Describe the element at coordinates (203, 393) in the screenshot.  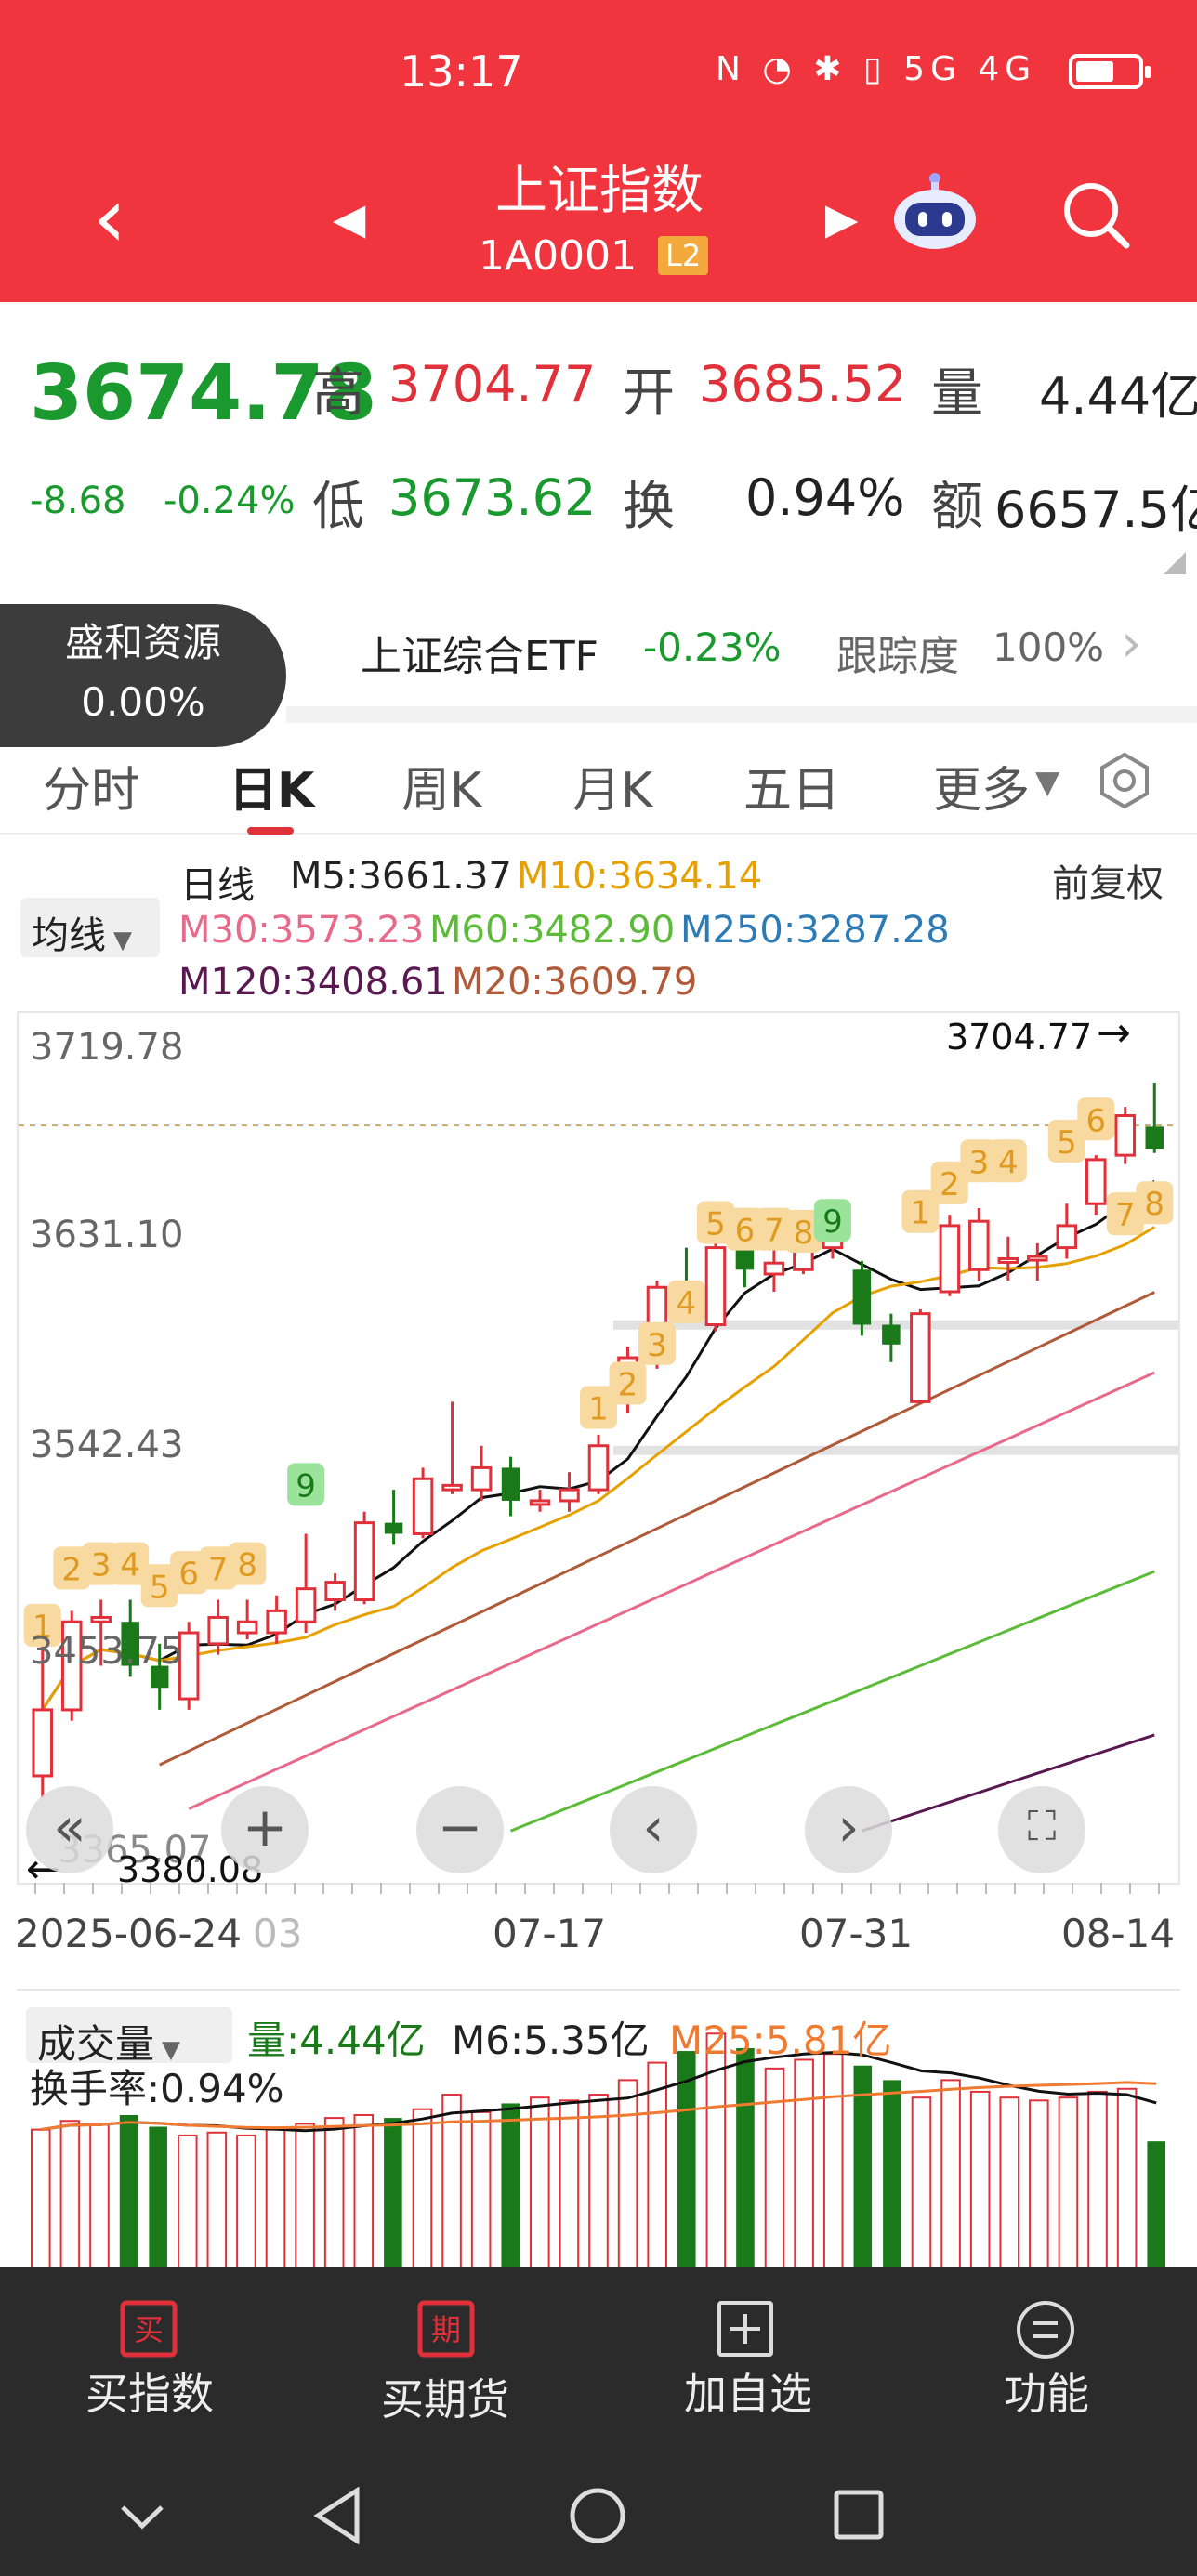
I see `current-price: 3674.78` at that location.